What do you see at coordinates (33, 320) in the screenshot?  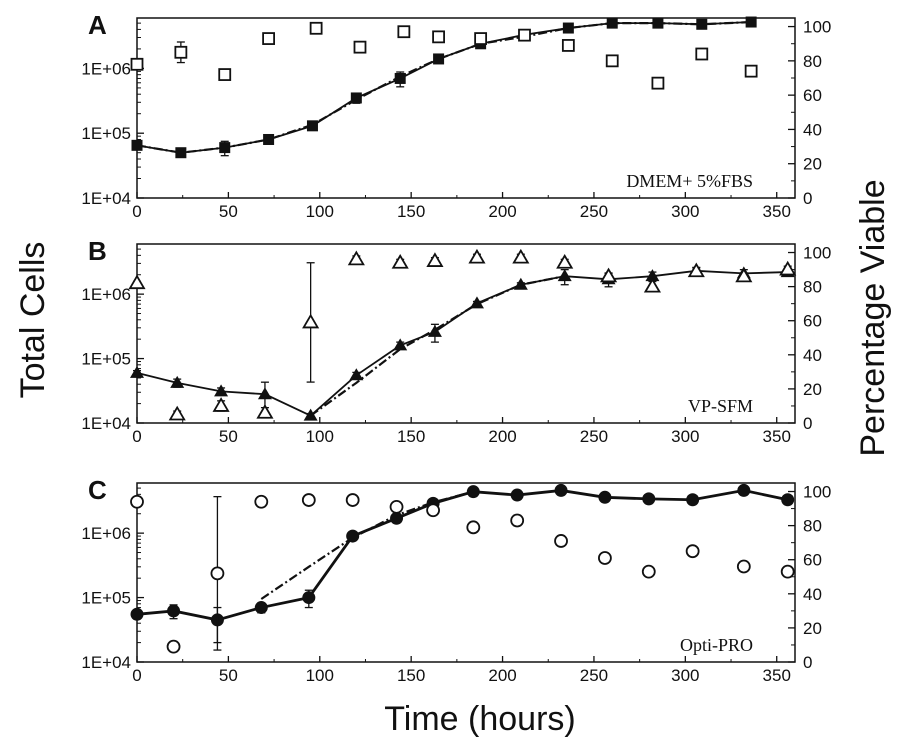 I see `y-left-axis-title: Total Cells` at bounding box center [33, 320].